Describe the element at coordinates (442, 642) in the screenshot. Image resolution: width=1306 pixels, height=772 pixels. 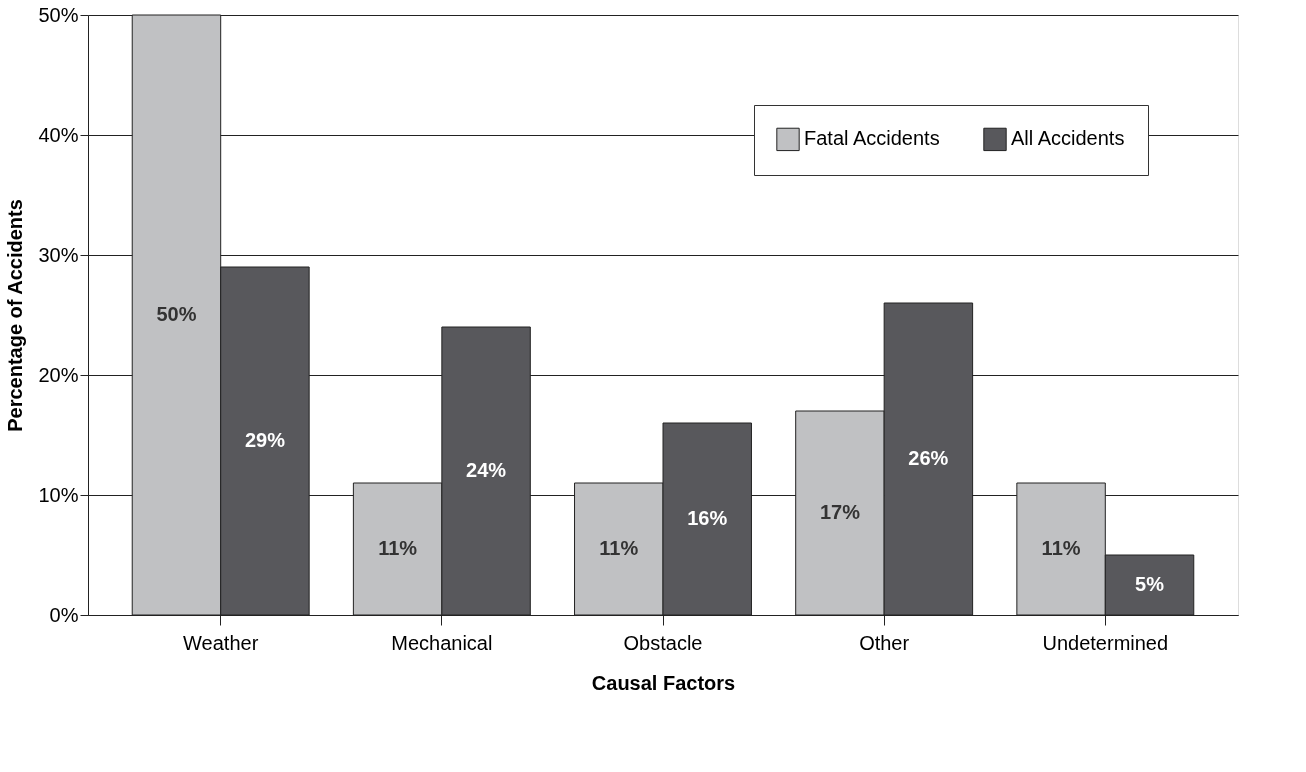
I see `x-tick-label: Mechanical` at that location.